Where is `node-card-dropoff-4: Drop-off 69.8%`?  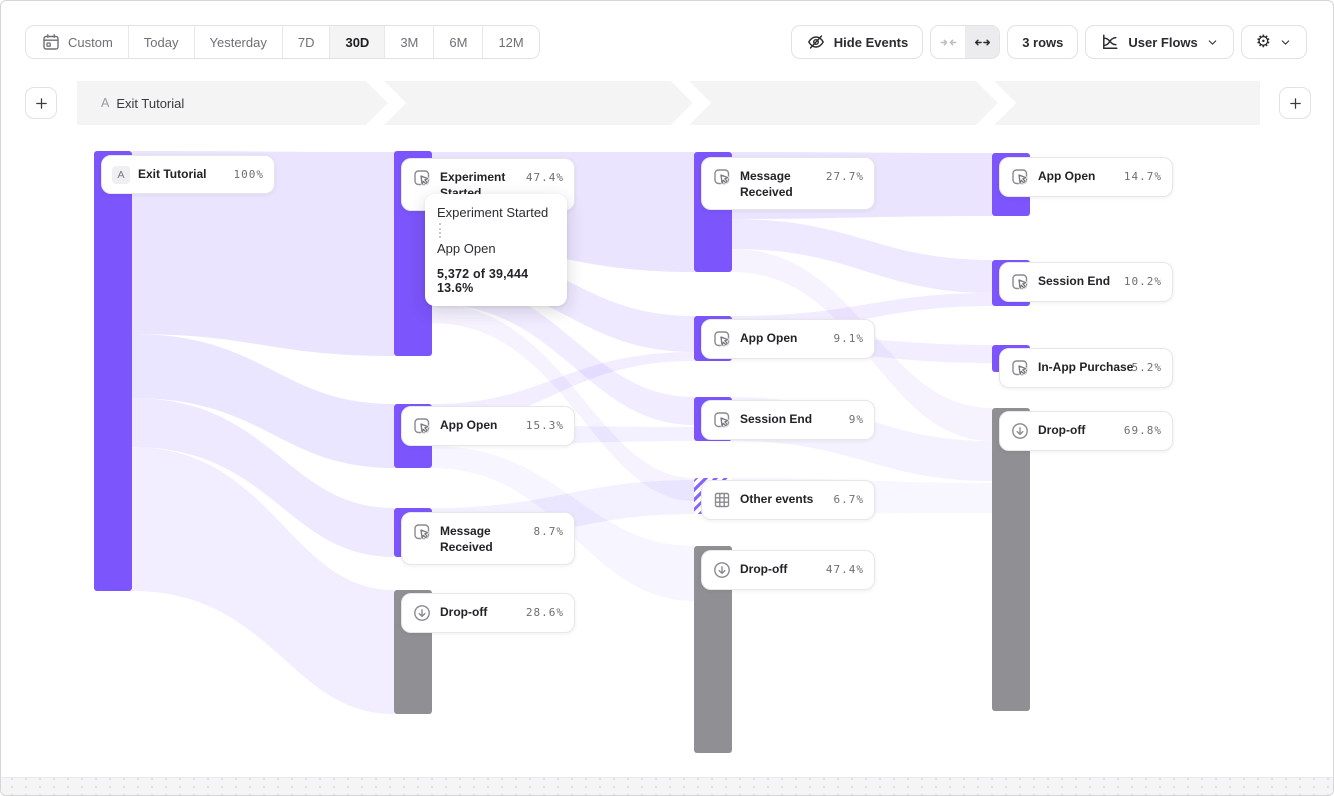
node-card-dropoff-4: Drop-off 69.8% is located at coordinates (1086, 431).